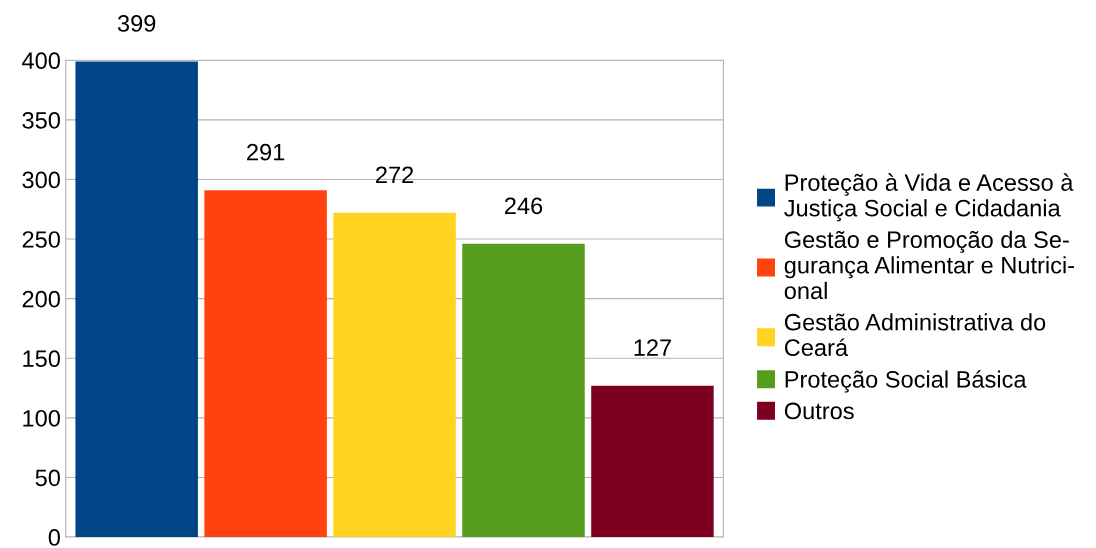  What do you see at coordinates (819, 411) in the screenshot?
I see `legend-label: Outros` at bounding box center [819, 411].